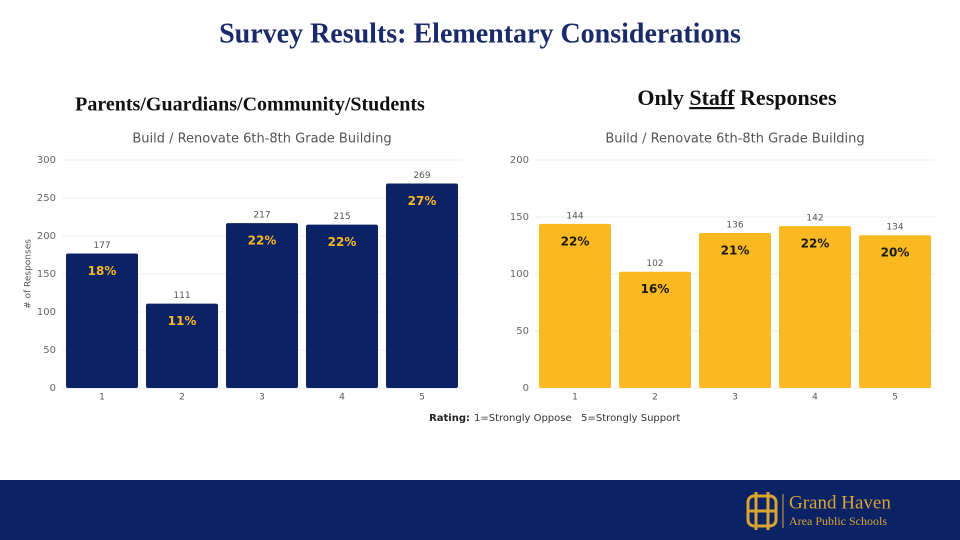 This screenshot has height=540, width=960. What do you see at coordinates (102, 271) in the screenshot?
I see `percent-label: 18%` at bounding box center [102, 271].